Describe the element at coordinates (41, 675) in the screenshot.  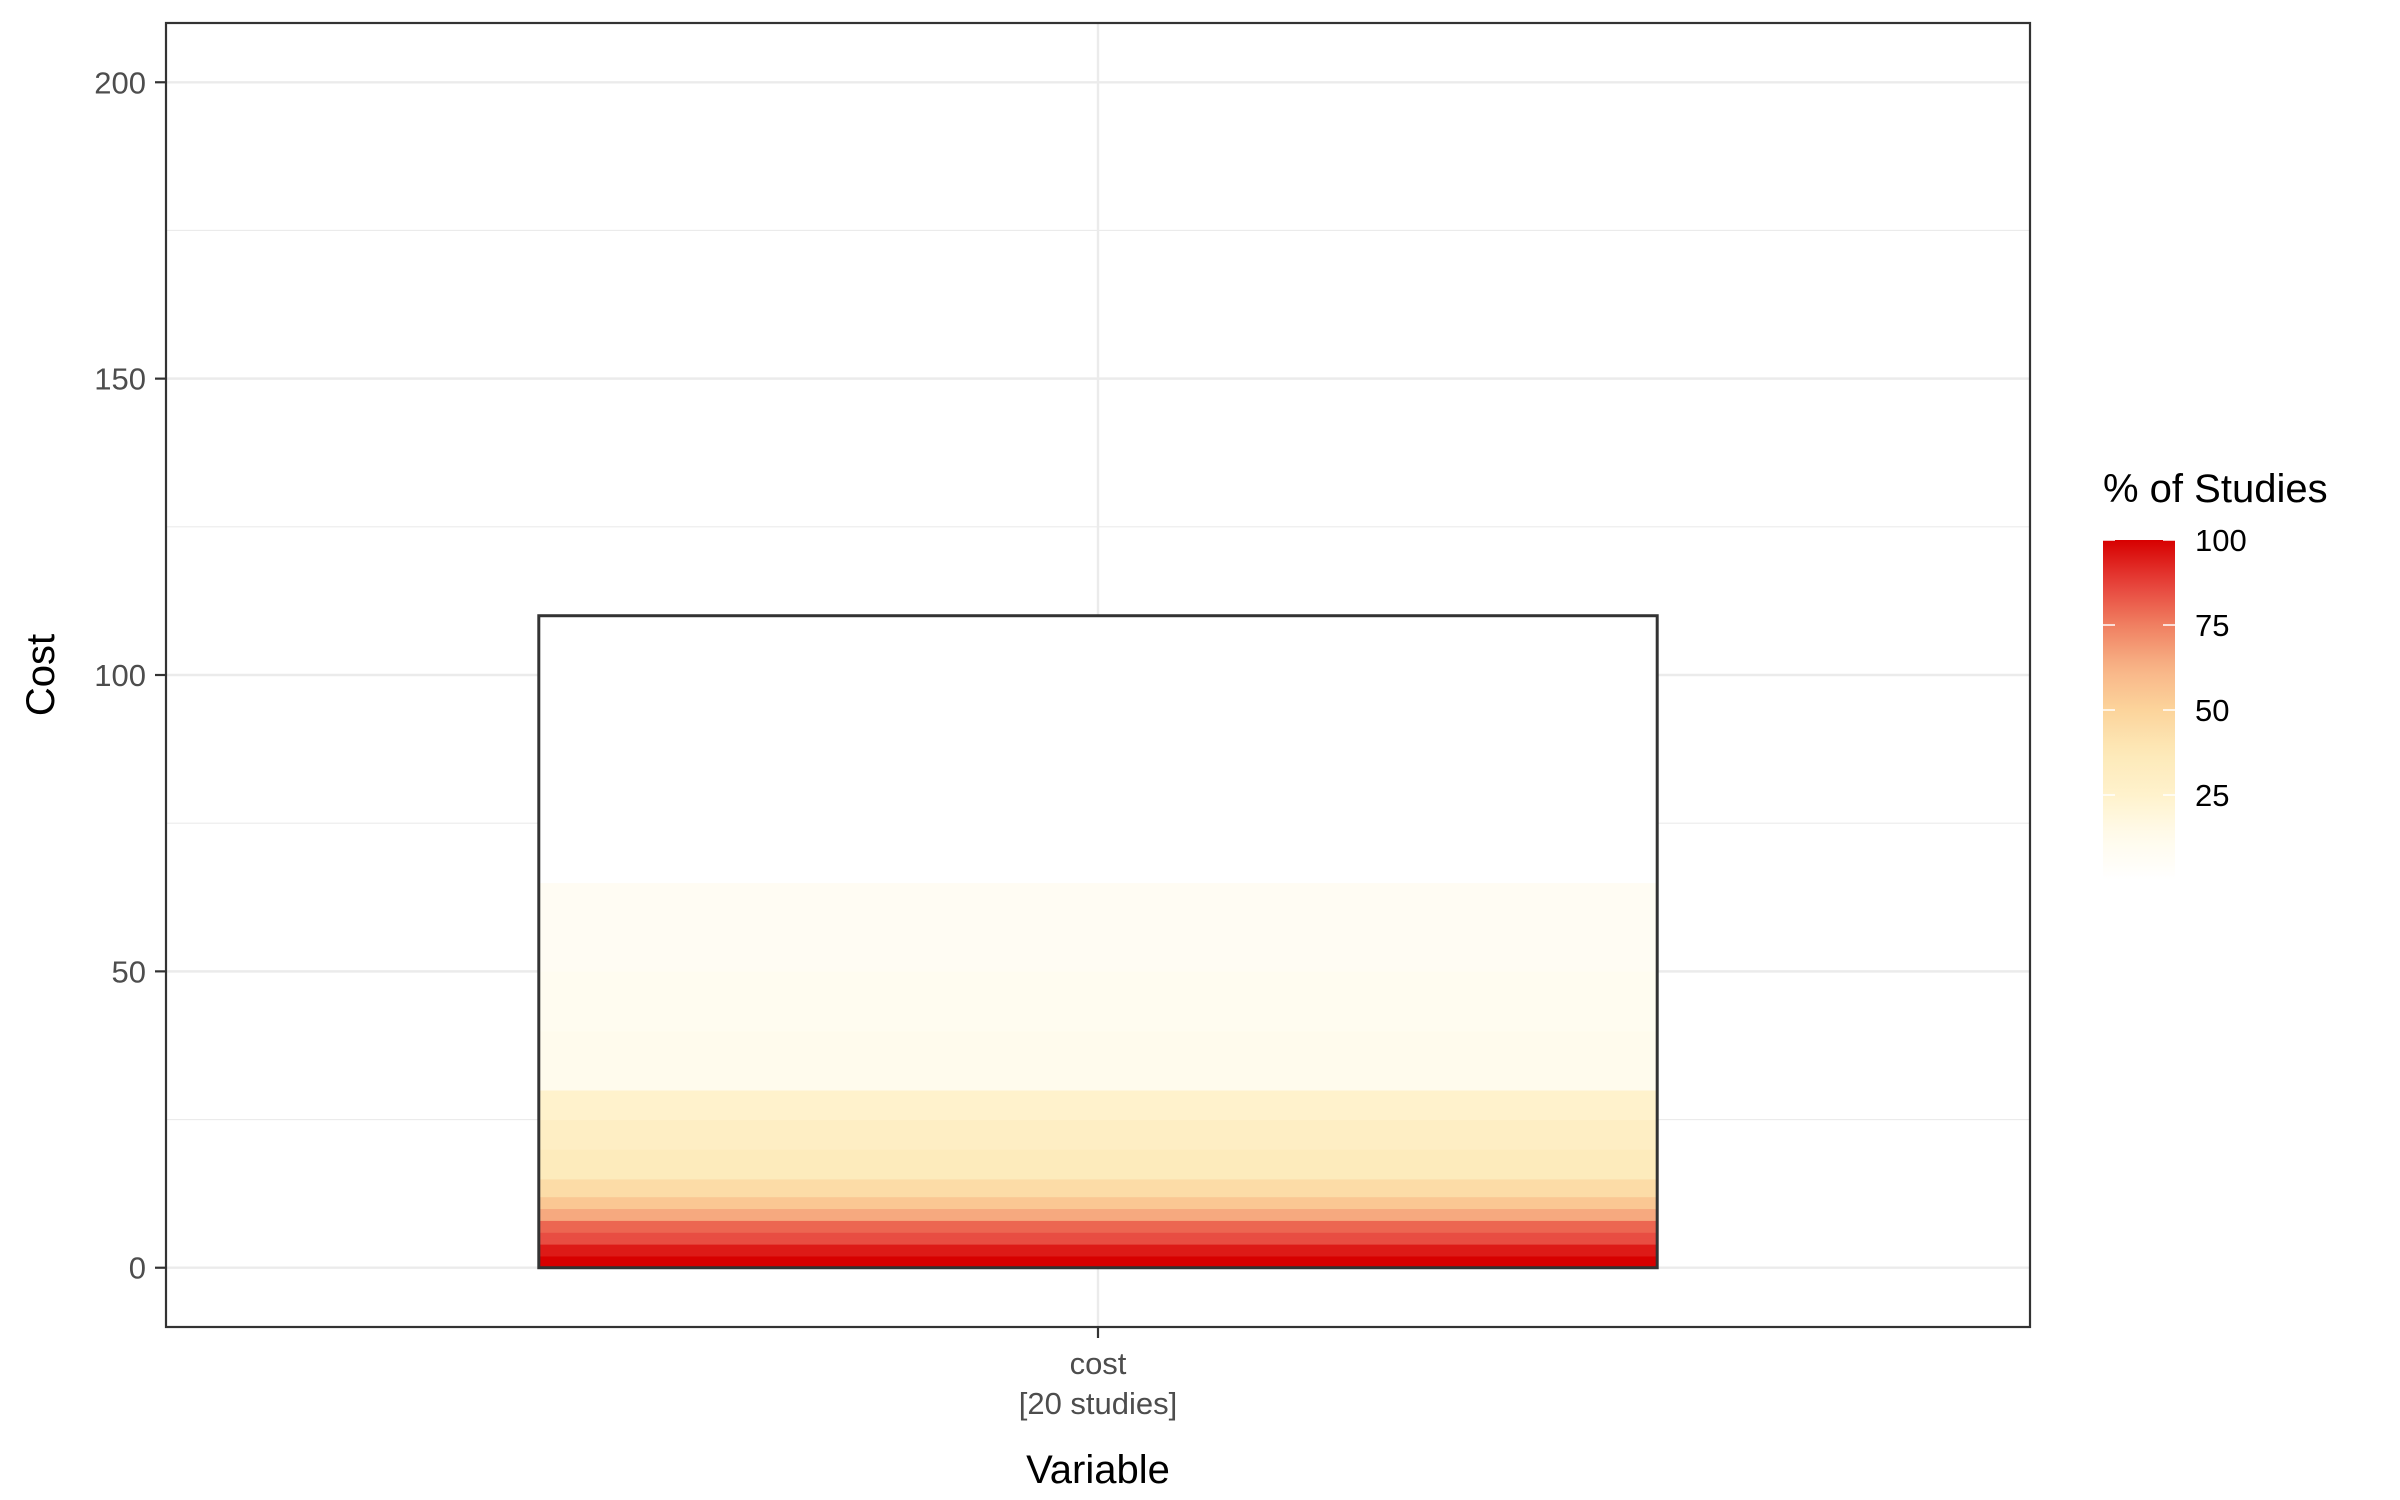
I see `y-axis-title: Cost` at that location.